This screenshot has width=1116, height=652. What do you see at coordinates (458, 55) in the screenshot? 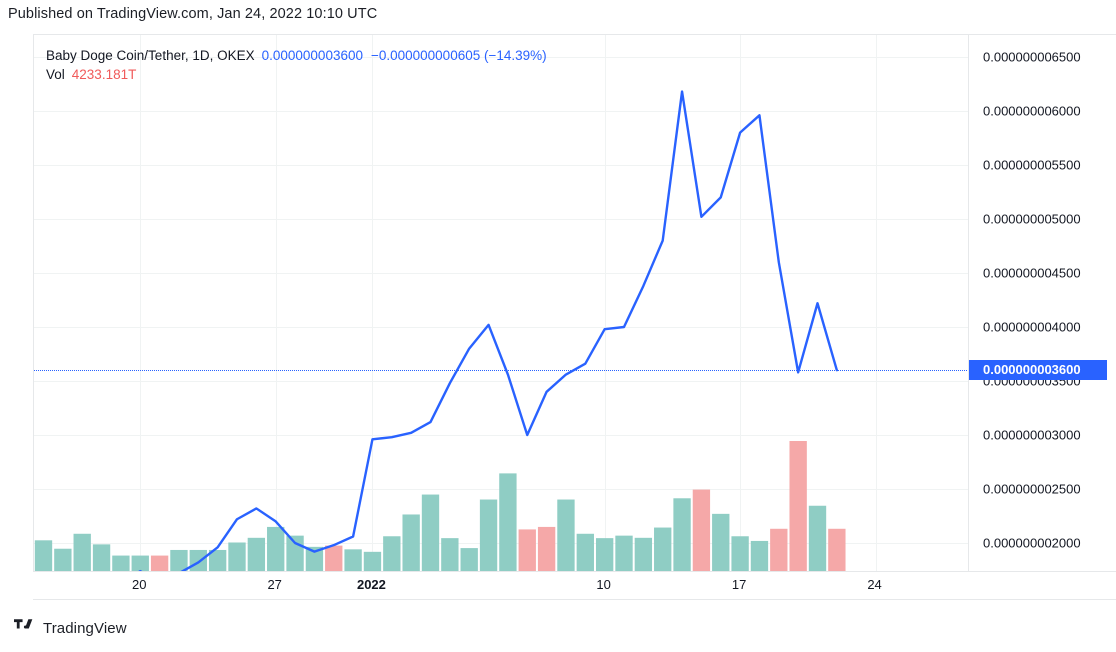
I see `legend-change: −0.000000000605 (−14.39%)` at bounding box center [458, 55].